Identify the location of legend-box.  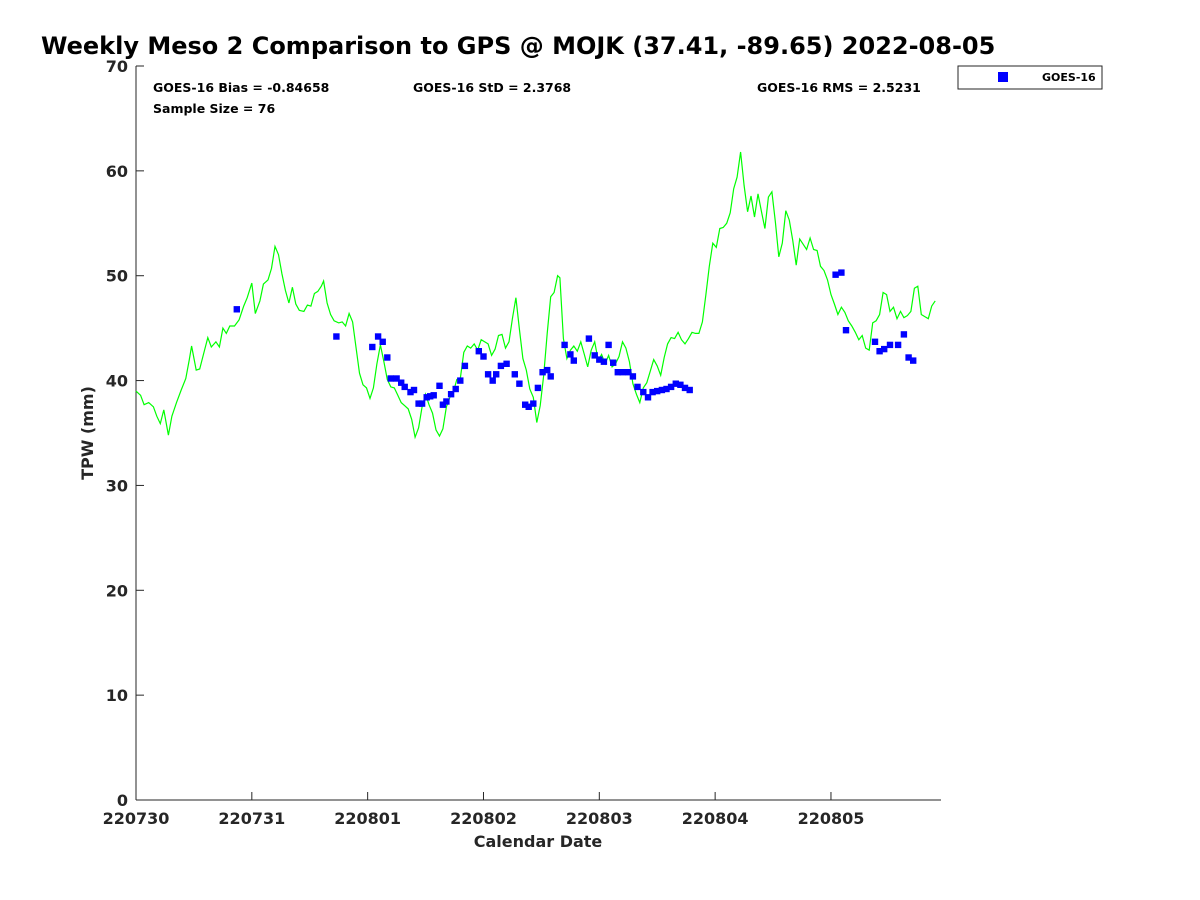
(1030, 77).